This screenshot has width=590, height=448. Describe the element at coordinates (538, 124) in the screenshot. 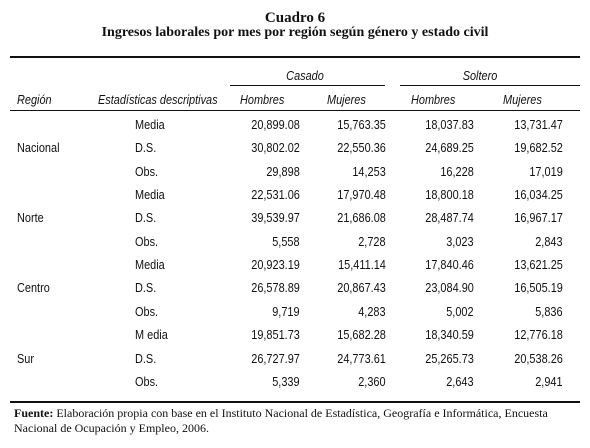

I see `value-cell: 13,731.47` at that location.